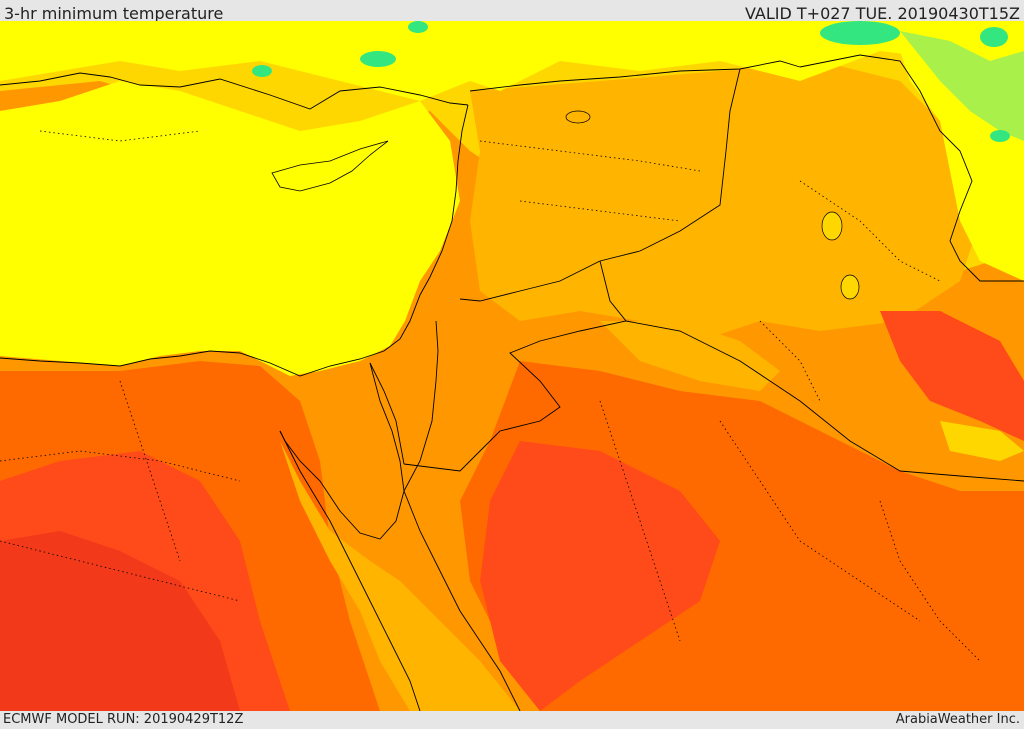 The height and width of the screenshot is (729, 1024). Describe the element at coordinates (957, 719) in the screenshot. I see `credit-label: ArabiaWeather Inc.` at that location.